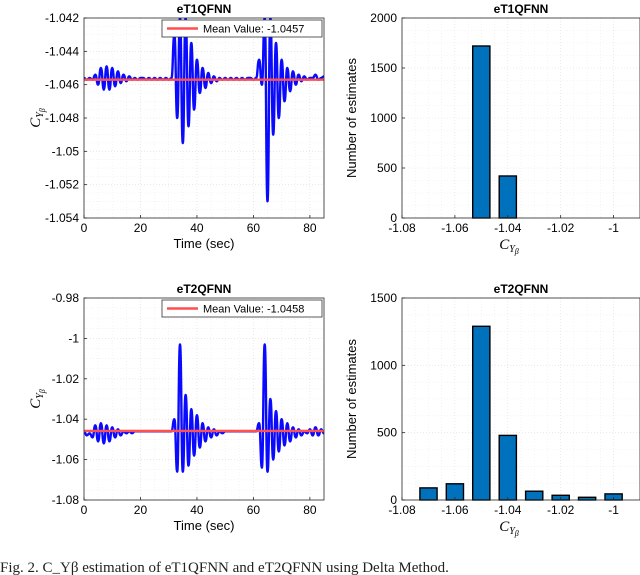 The width and height of the screenshot is (640, 575). Describe the element at coordinates (512, 531) in the screenshot. I see `h2-xlabel-sub1: Y` at that location.